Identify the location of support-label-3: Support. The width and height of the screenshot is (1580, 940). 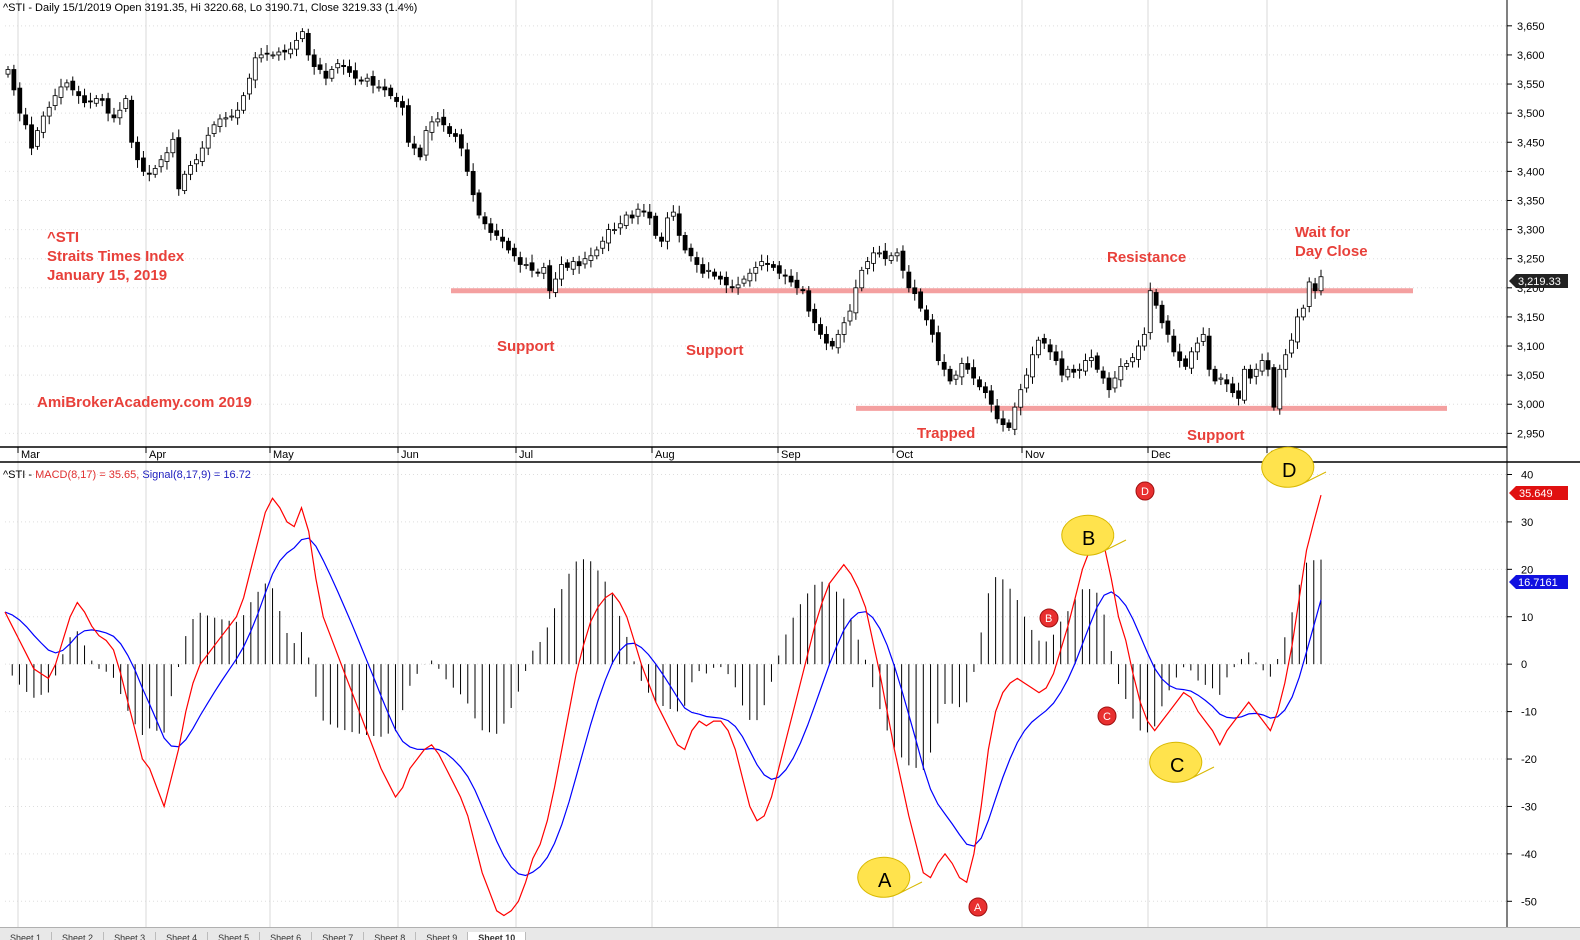
(1216, 435).